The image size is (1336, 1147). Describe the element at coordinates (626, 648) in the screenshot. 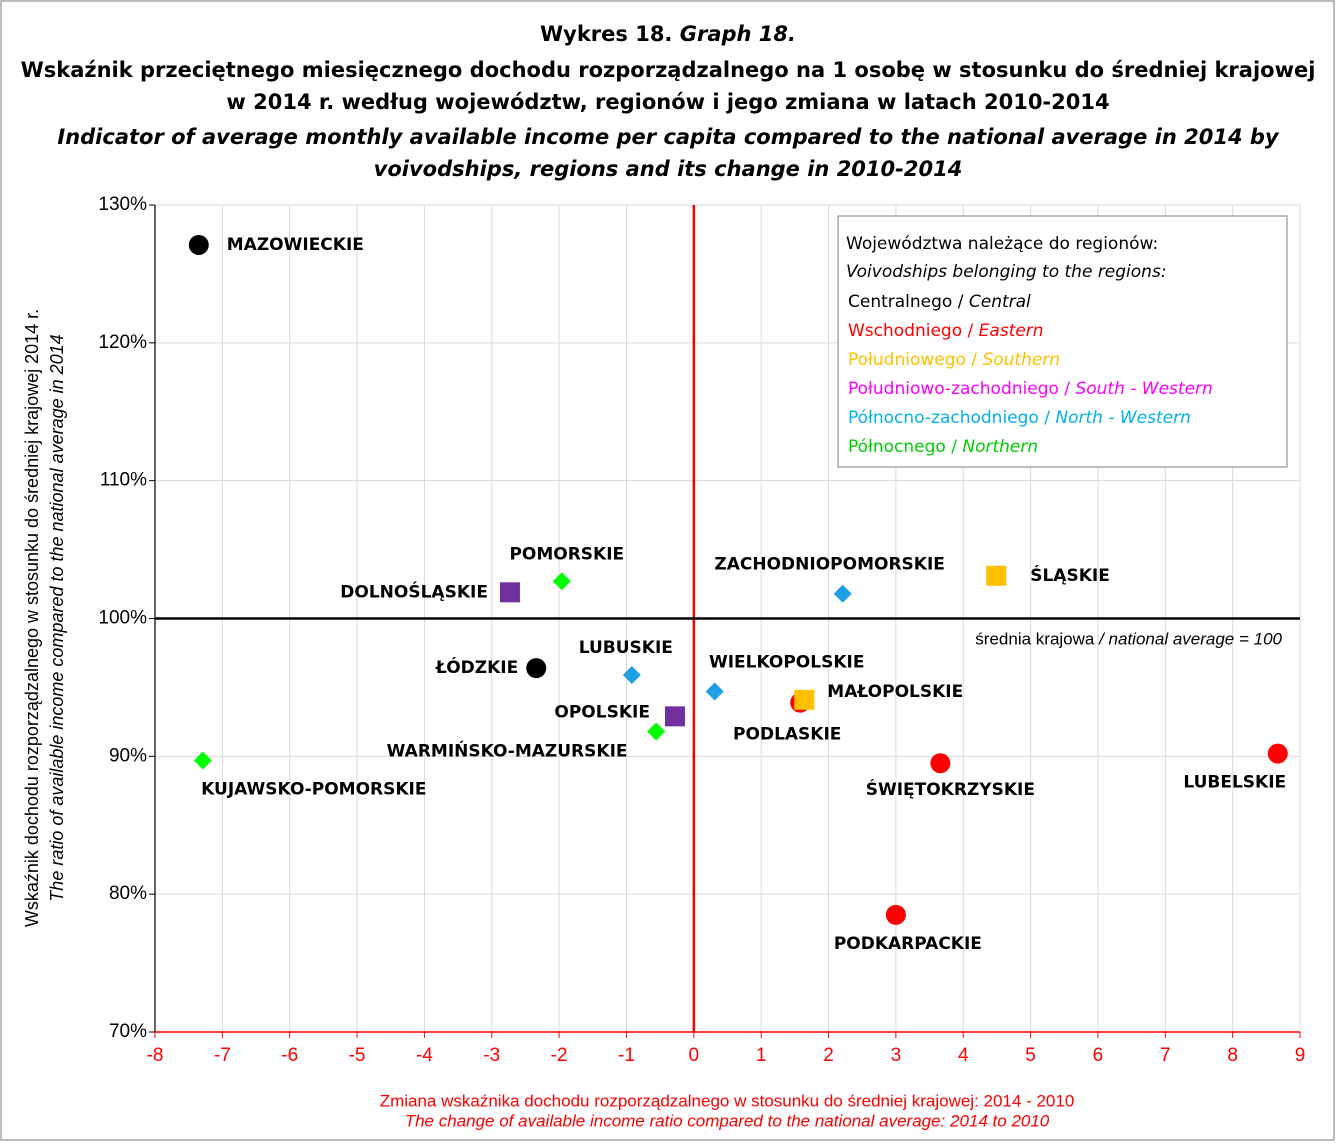

I see `point-label: LUBUSKIE` at that location.